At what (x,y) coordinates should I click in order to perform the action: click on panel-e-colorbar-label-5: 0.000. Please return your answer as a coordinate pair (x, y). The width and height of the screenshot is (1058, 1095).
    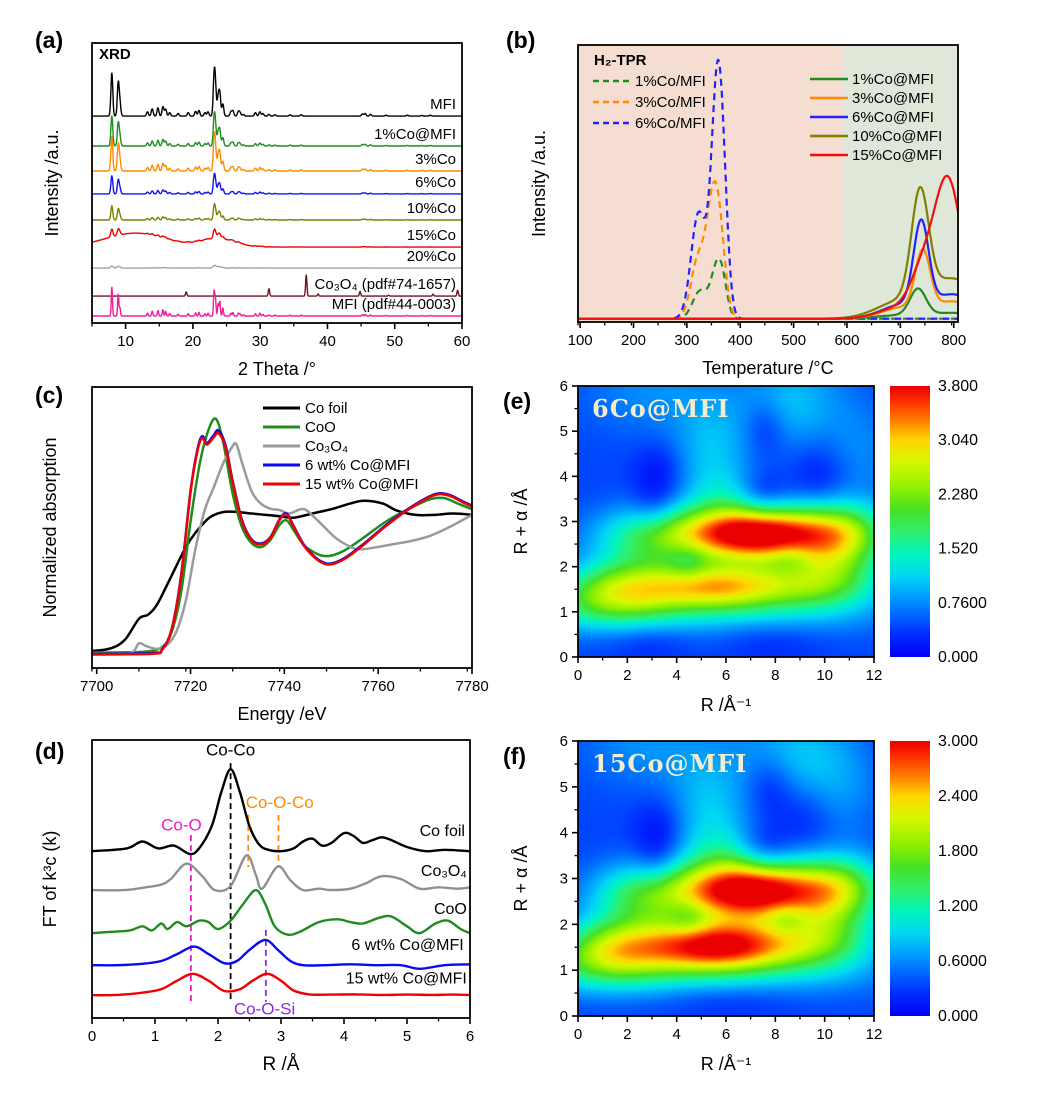
    Looking at the image, I should click on (958, 657).